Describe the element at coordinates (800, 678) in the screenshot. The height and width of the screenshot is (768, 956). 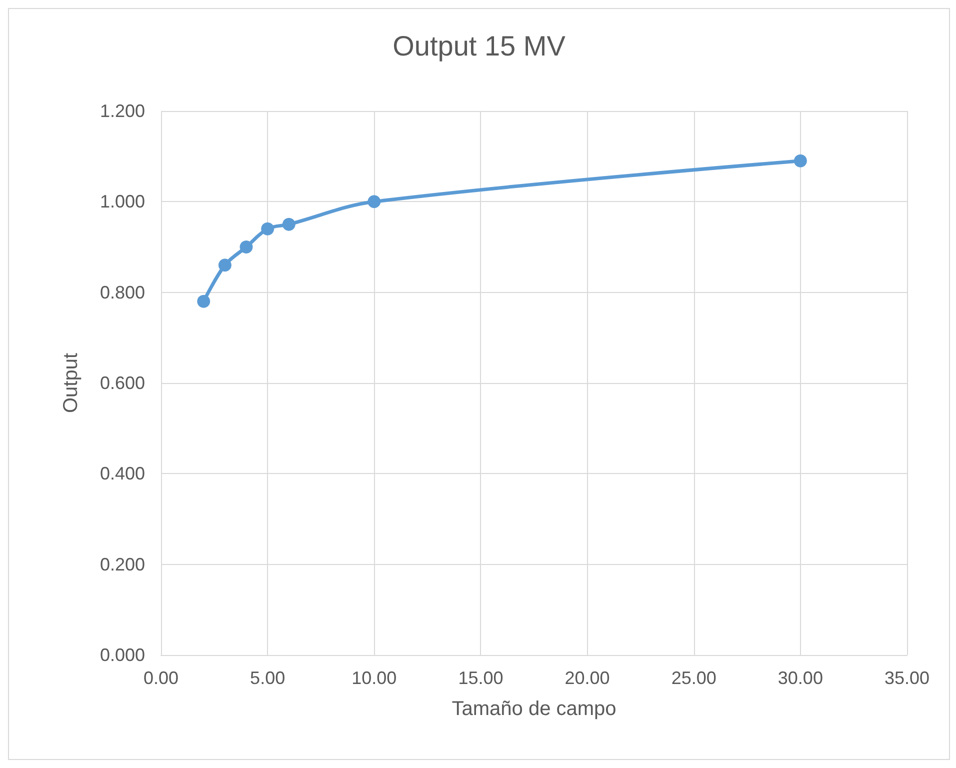
I see `x-tick-label: 30.00` at that location.